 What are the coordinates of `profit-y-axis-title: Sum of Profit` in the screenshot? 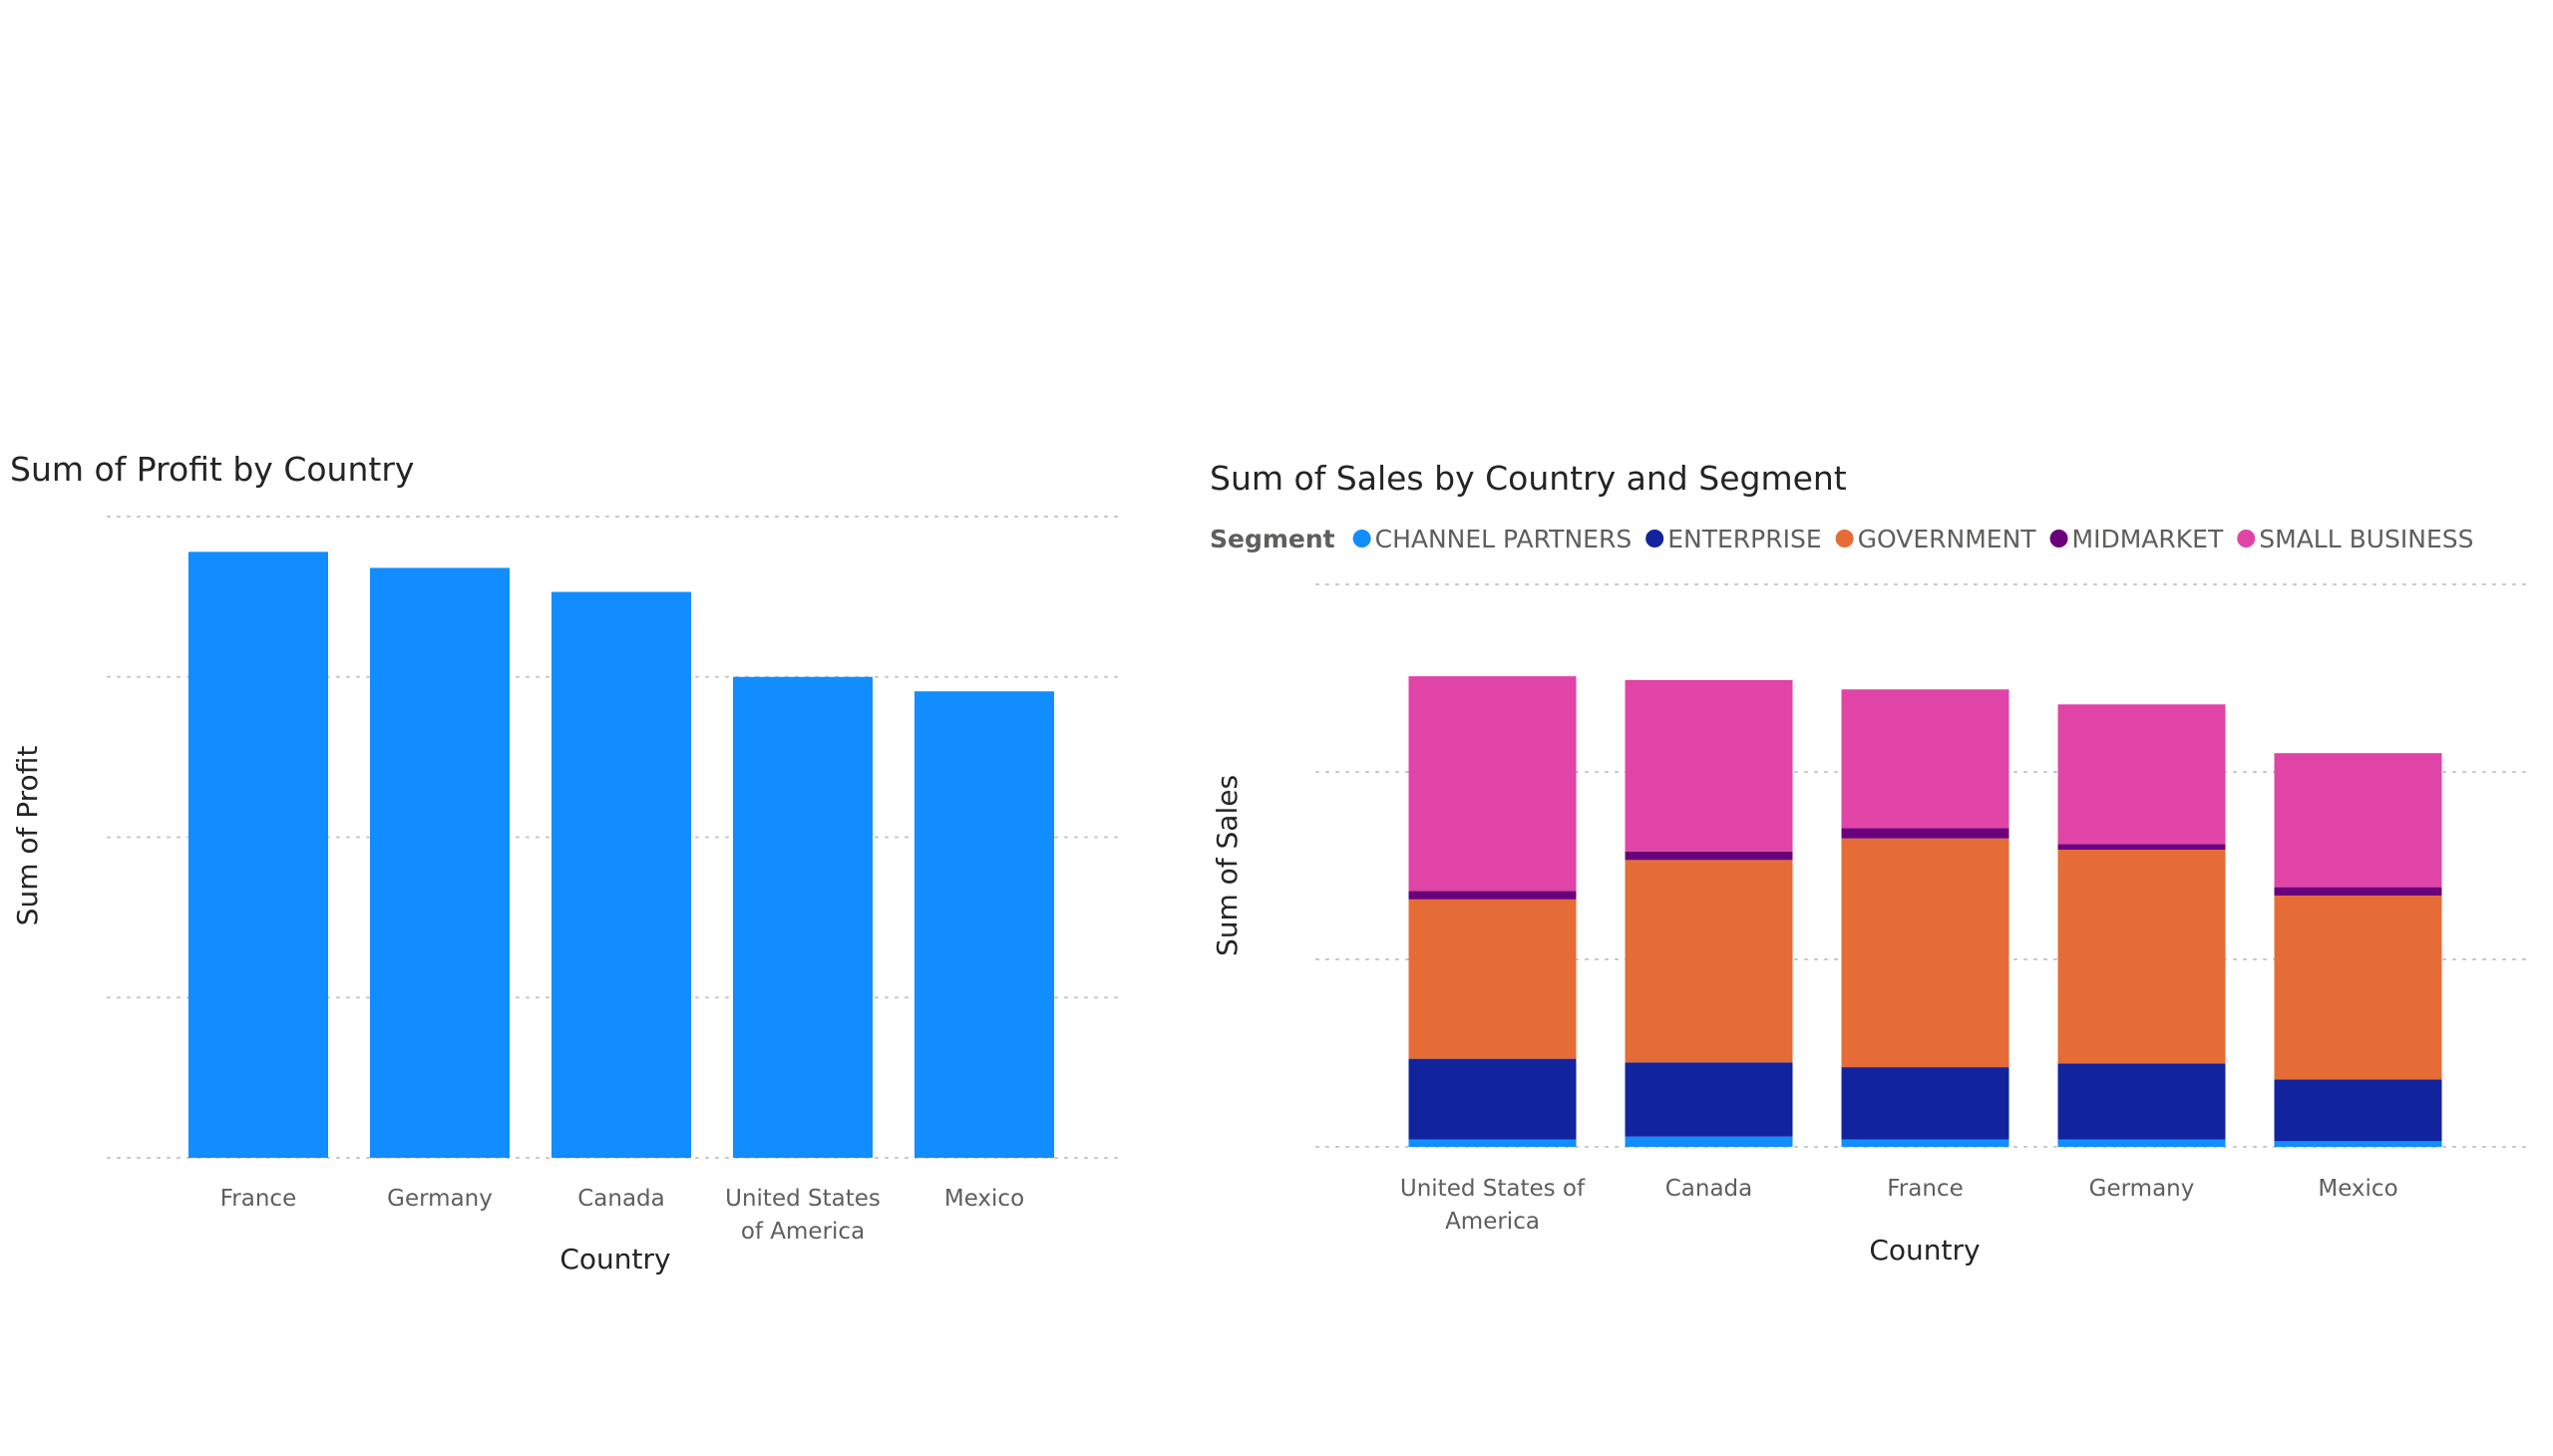 It's located at (28, 836).